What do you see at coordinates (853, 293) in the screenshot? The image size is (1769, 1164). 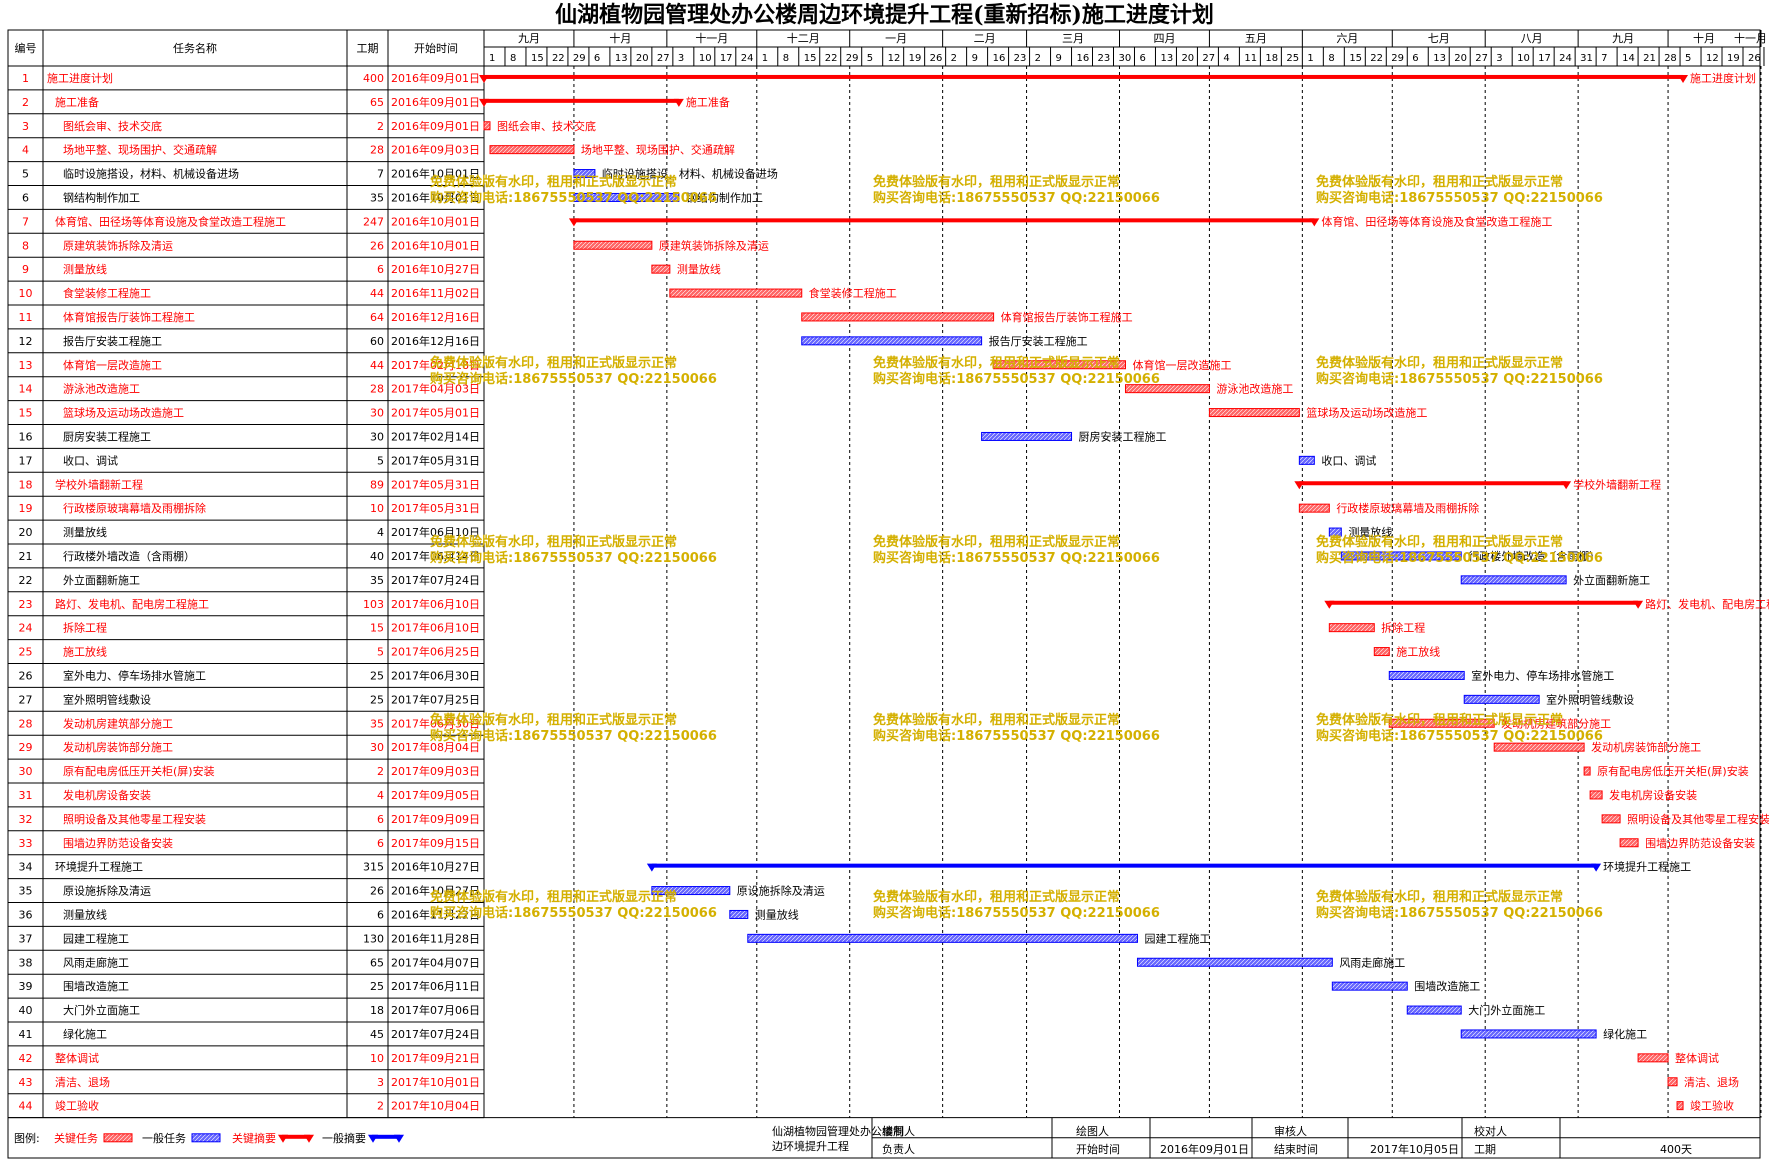 I see `bar-label: 食堂装修工程施工` at bounding box center [853, 293].